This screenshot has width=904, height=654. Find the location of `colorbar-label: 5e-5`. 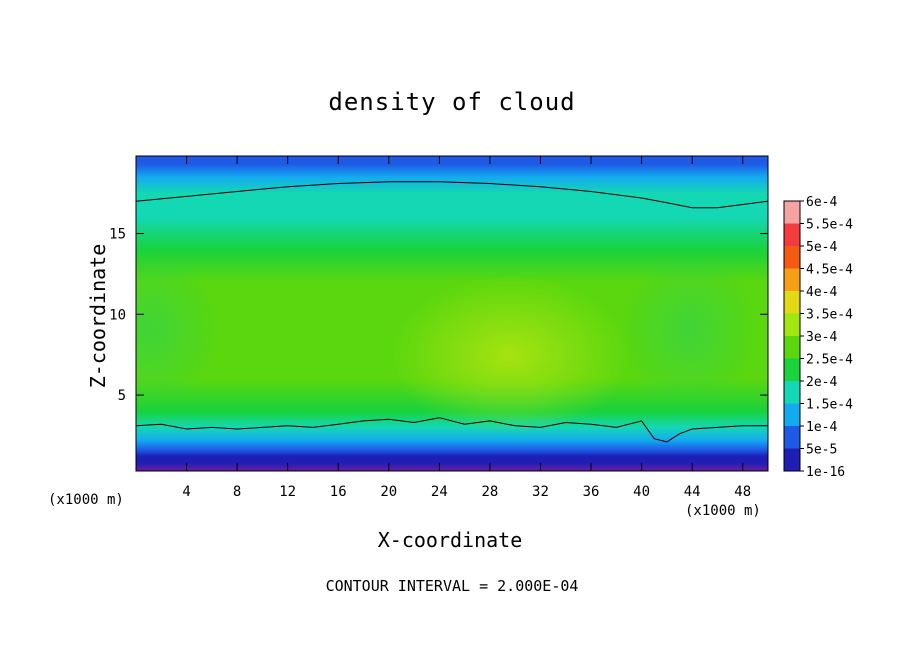

colorbar-label: 5e-5 is located at coordinates (821, 450).